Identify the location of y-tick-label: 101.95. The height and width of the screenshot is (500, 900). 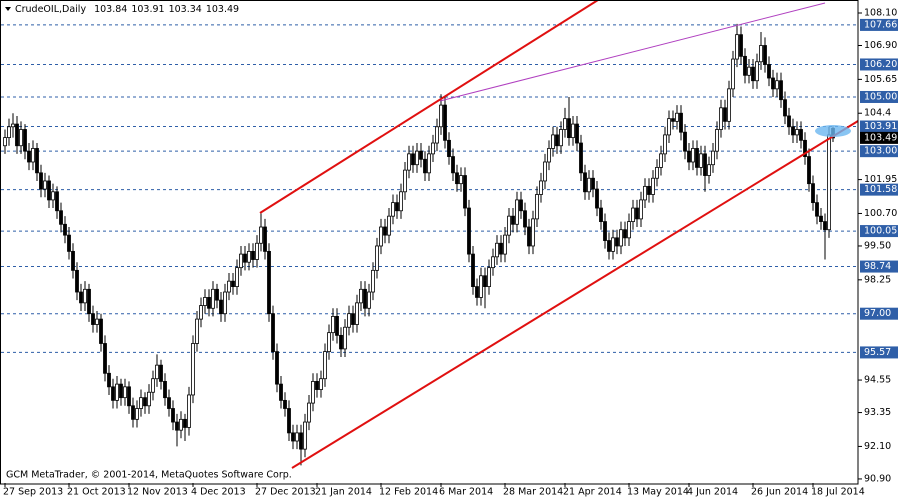
(880, 179).